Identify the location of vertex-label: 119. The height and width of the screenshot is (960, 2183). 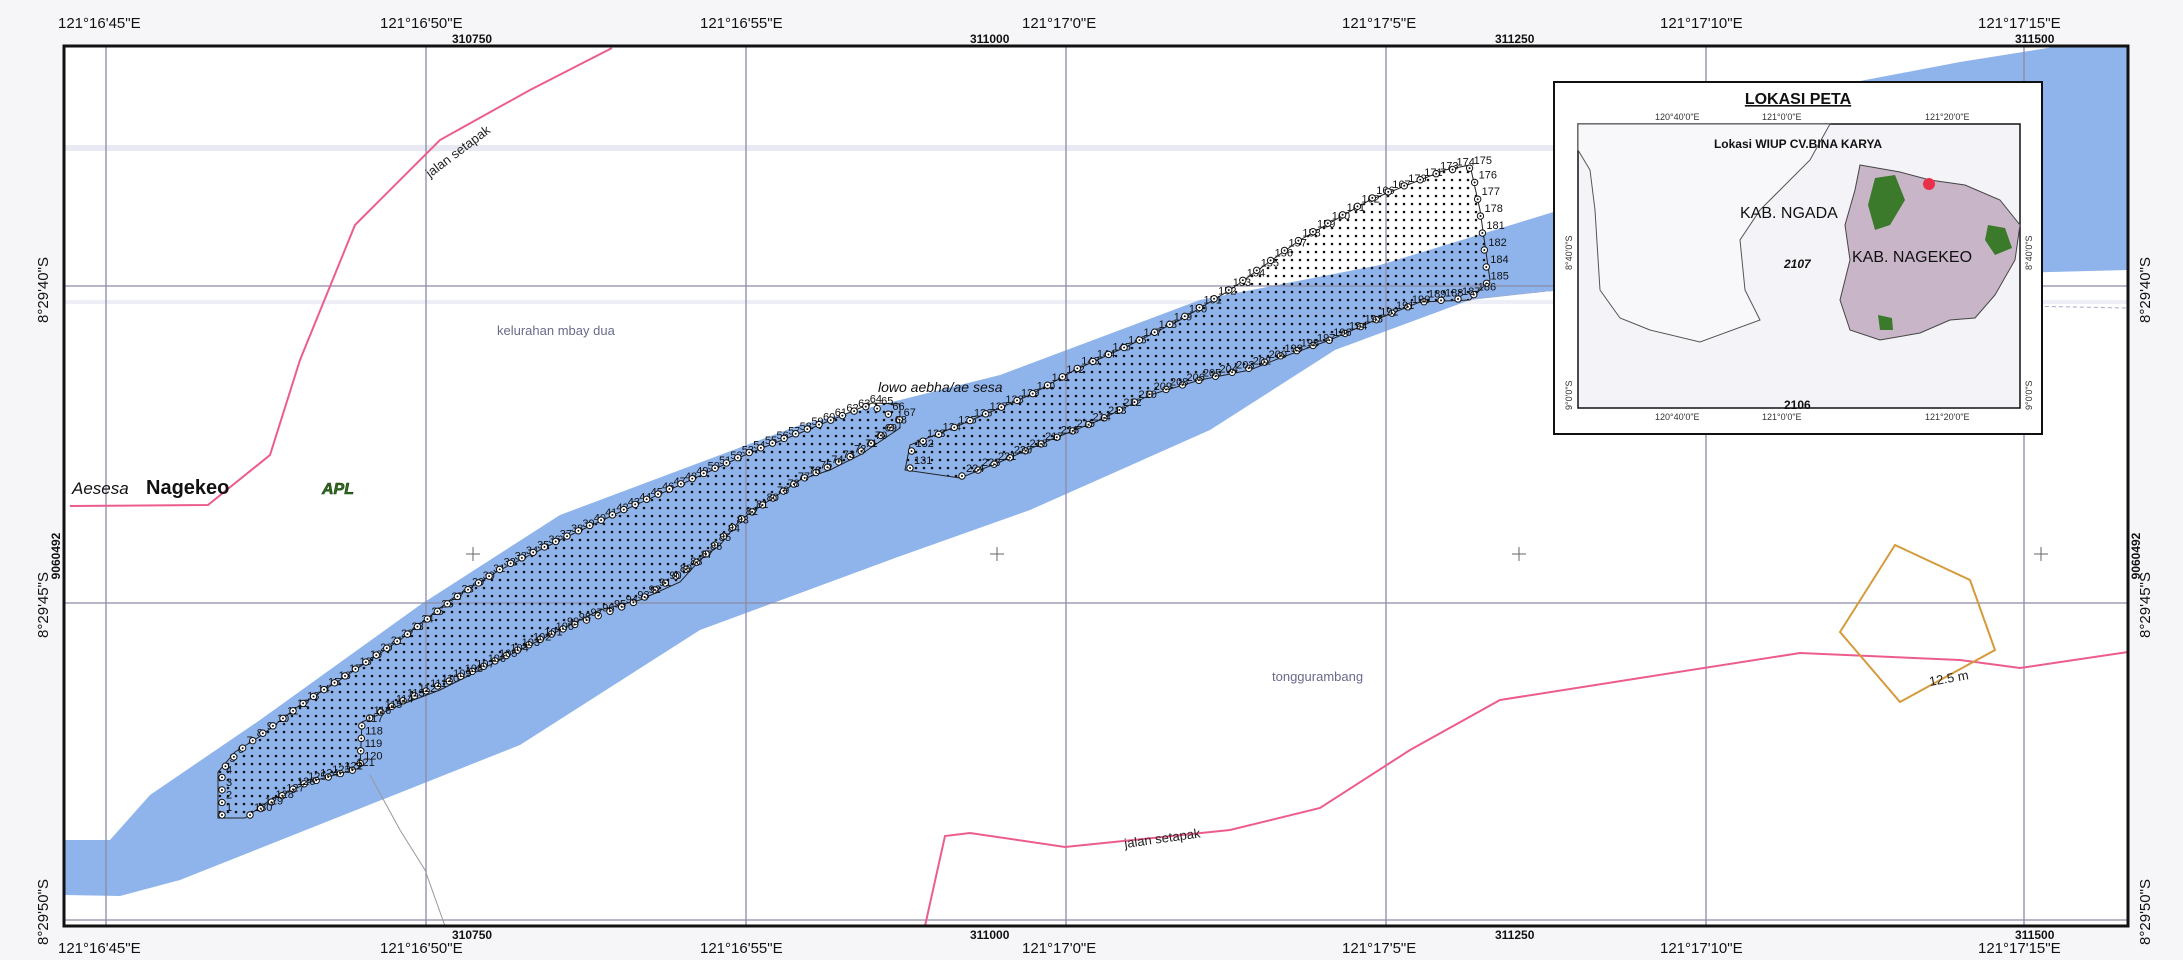
(374, 744).